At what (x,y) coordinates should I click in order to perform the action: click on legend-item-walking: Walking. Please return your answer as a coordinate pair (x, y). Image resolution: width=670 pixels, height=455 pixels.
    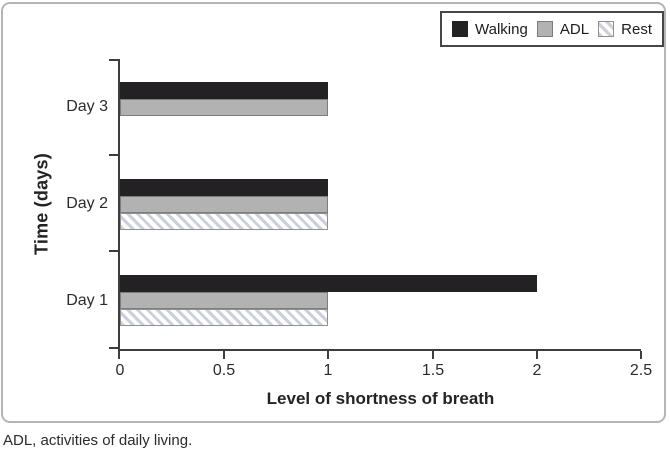
    Looking at the image, I should click on (490, 29).